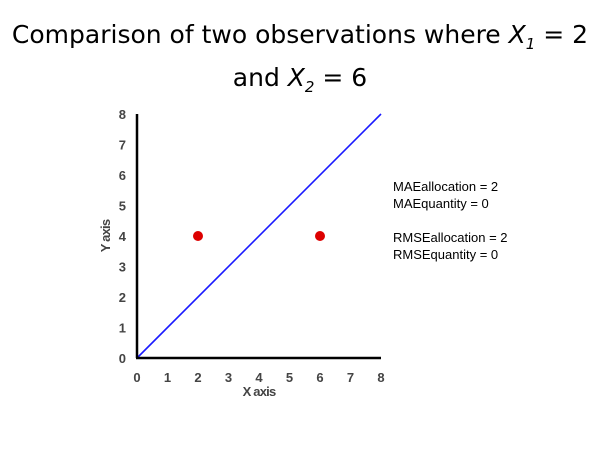  What do you see at coordinates (122, 206) in the screenshot?
I see `y-tick-label: 5` at bounding box center [122, 206].